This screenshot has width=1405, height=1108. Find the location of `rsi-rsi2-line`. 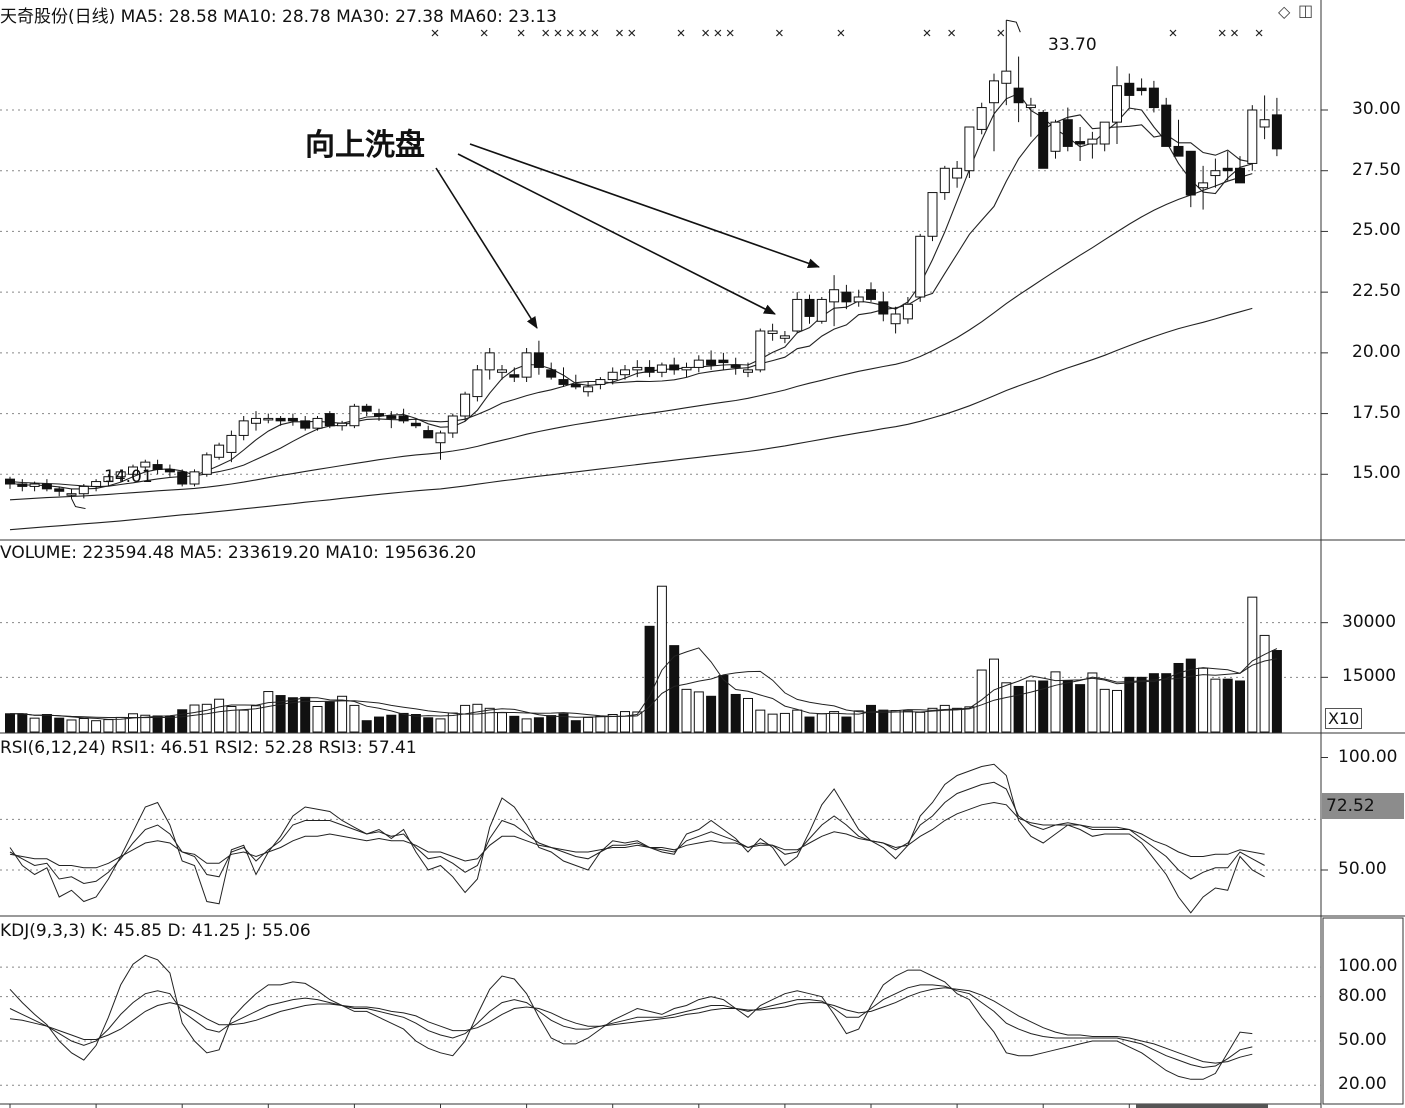

rsi-rsi2-line is located at coordinates (637, 833).